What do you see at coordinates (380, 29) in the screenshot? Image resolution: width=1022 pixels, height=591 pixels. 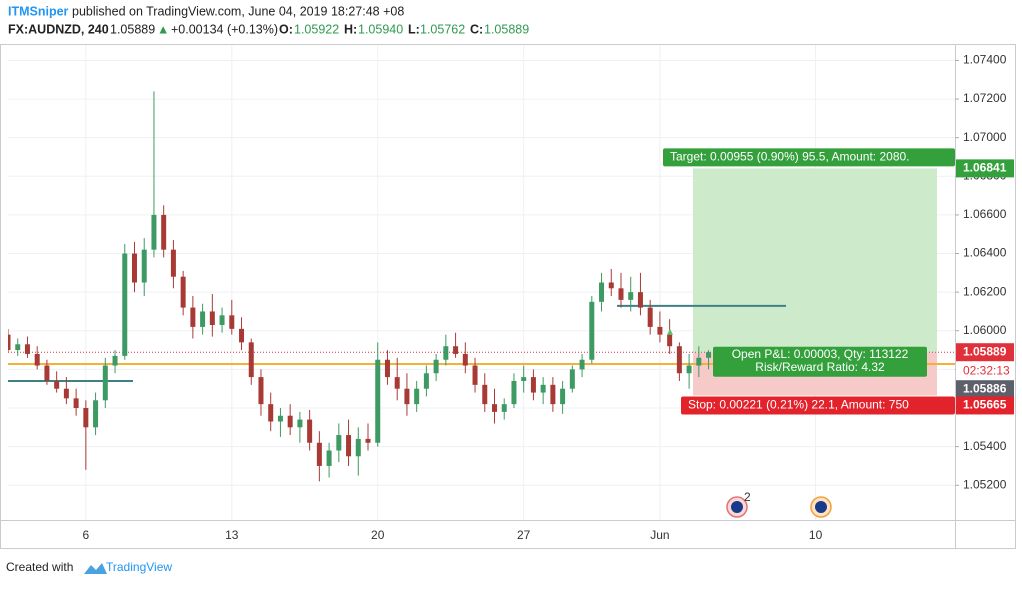 I see `h-value: 1.05940` at bounding box center [380, 29].